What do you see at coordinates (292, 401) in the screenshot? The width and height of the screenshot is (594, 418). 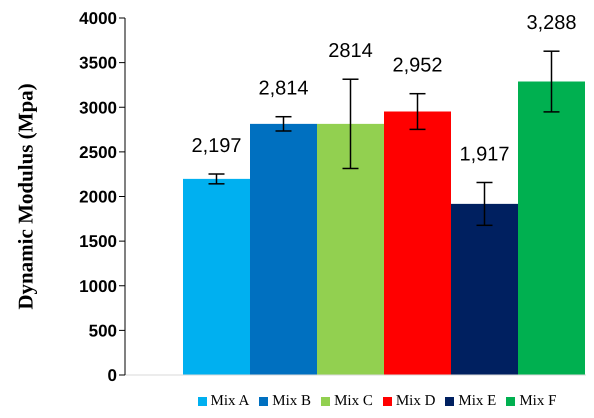 I see `legend-label: Mix B` at bounding box center [292, 401].